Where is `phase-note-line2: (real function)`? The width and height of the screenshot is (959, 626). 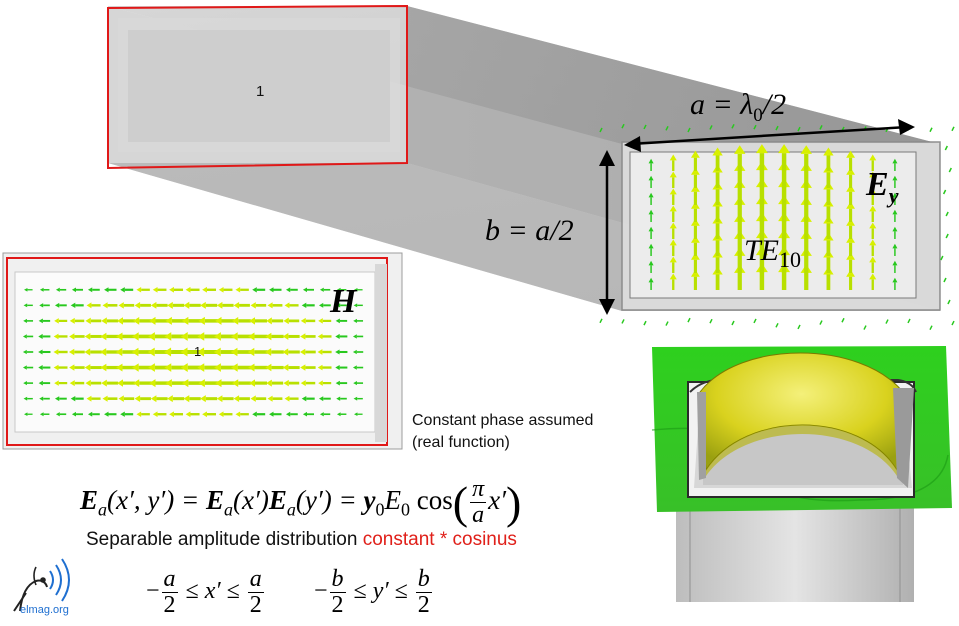 phase-note-line2: (real function) is located at coordinates (502, 443).